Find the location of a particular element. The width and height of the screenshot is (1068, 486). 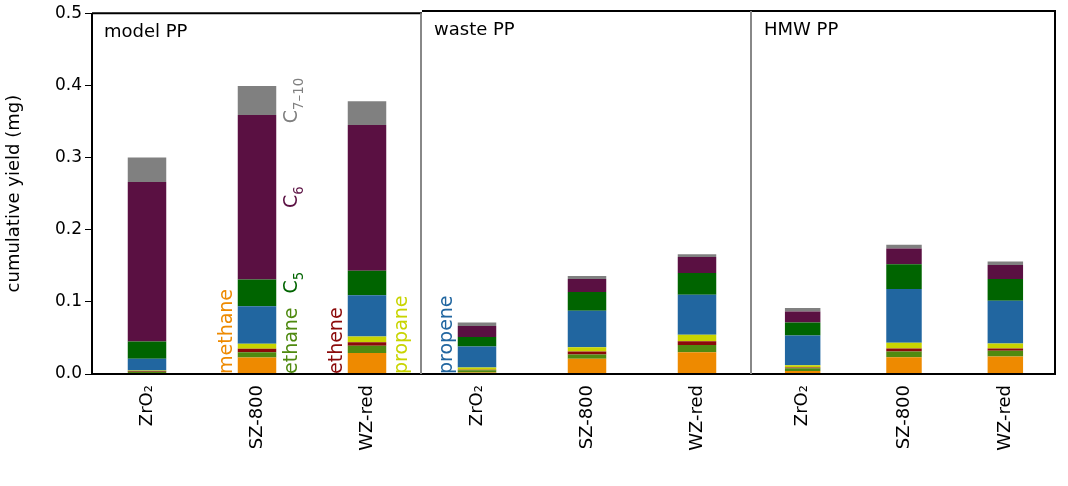

y-tick-label: 0.5 is located at coordinates (68, 11).